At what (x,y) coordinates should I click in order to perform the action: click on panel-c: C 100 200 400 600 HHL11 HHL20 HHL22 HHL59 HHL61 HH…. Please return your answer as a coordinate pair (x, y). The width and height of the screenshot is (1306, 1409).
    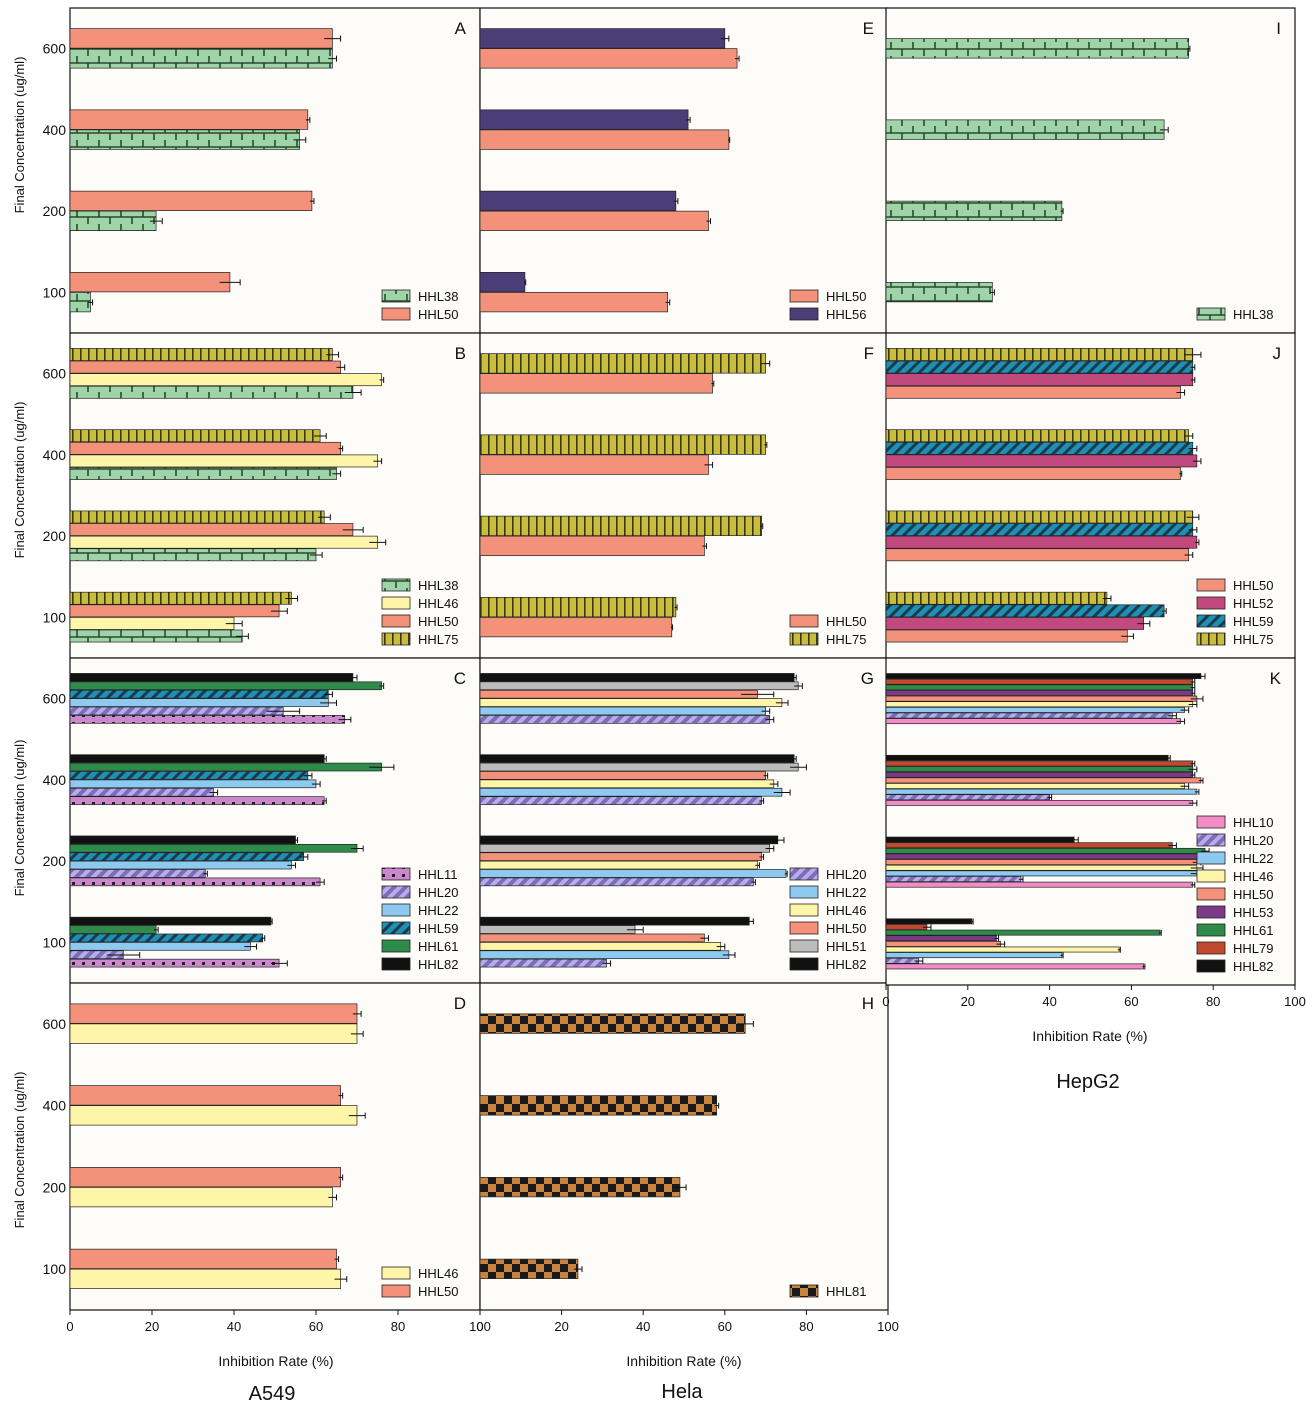
    Looking at the image, I should click on (262, 820).